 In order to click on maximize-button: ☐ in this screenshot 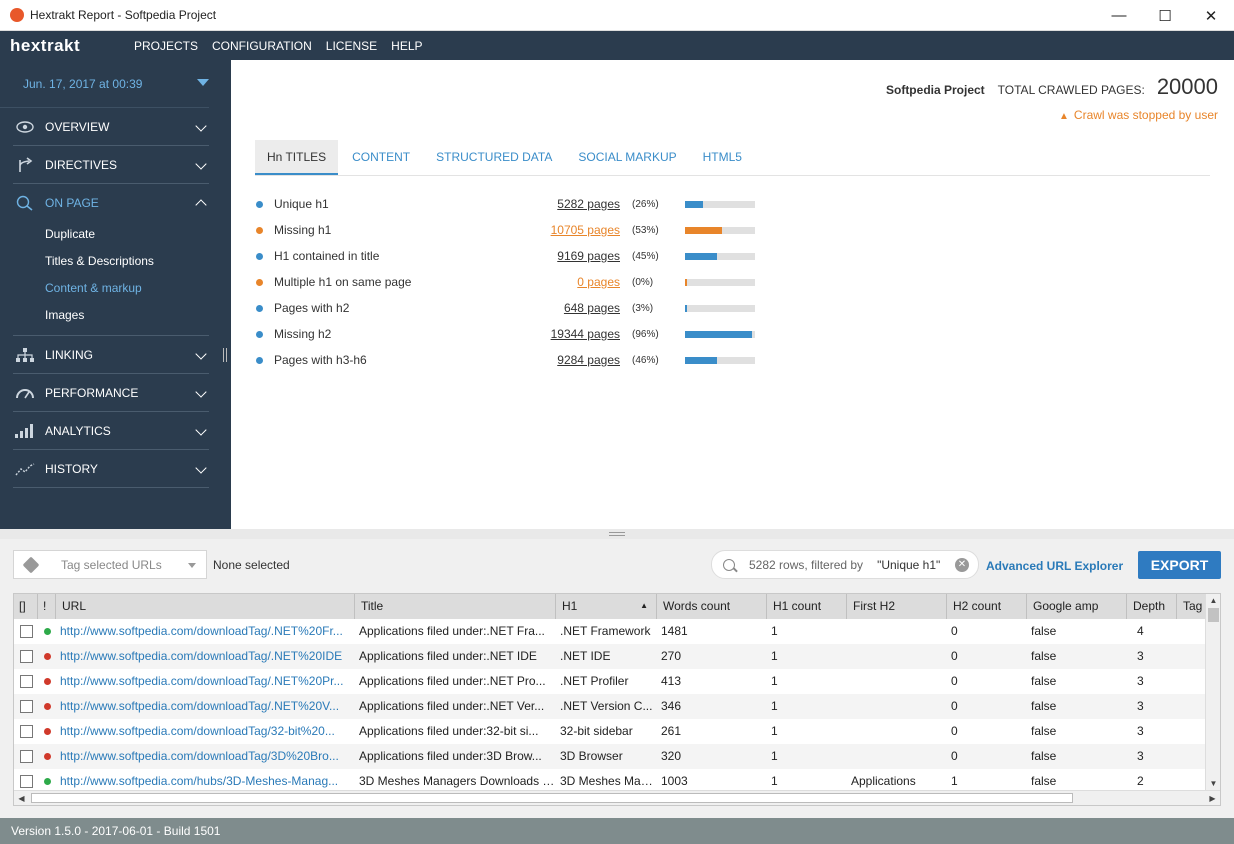, I will do `click(1165, 16)`.